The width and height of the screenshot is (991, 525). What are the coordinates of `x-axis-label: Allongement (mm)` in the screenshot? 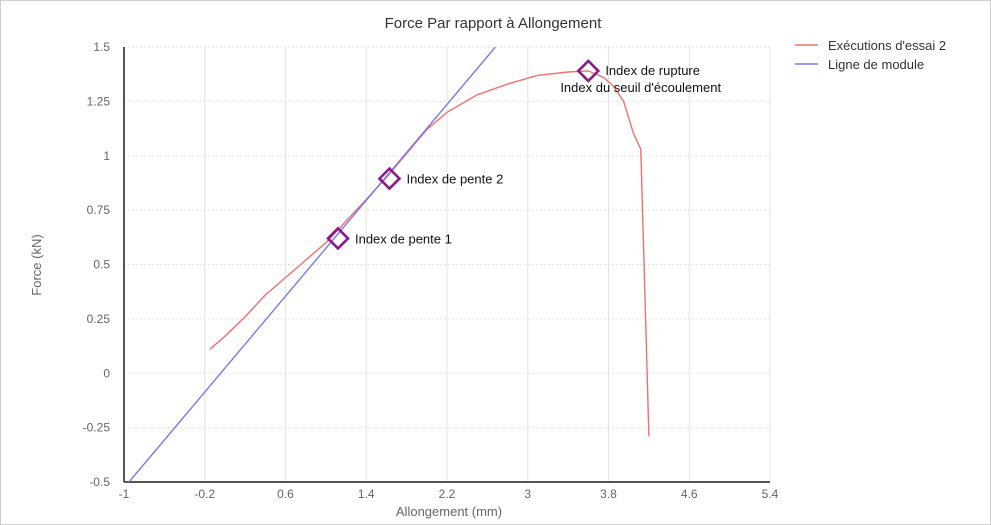 It's located at (449, 511).